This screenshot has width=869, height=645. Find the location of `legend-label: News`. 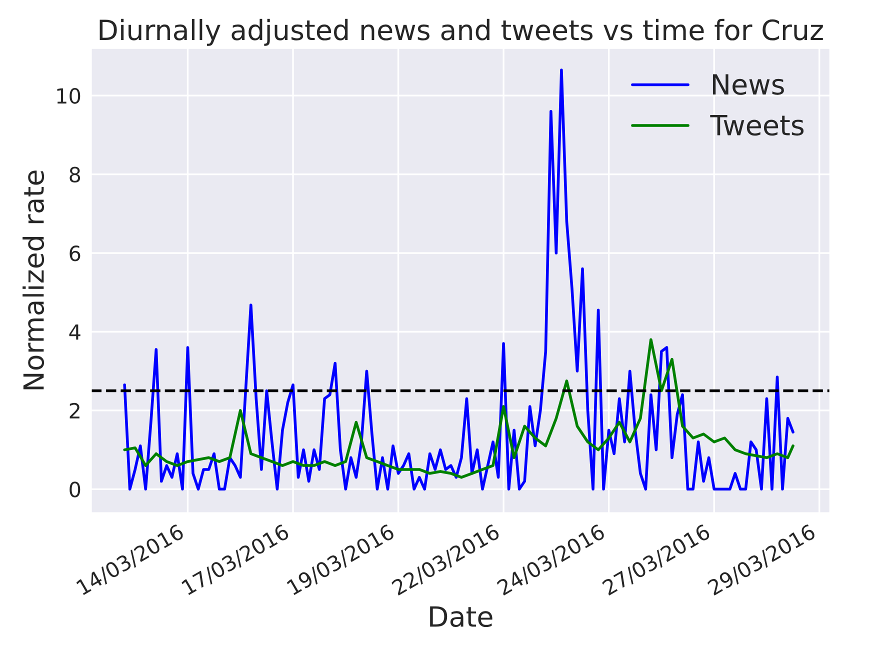

legend-label: News is located at coordinates (748, 84).